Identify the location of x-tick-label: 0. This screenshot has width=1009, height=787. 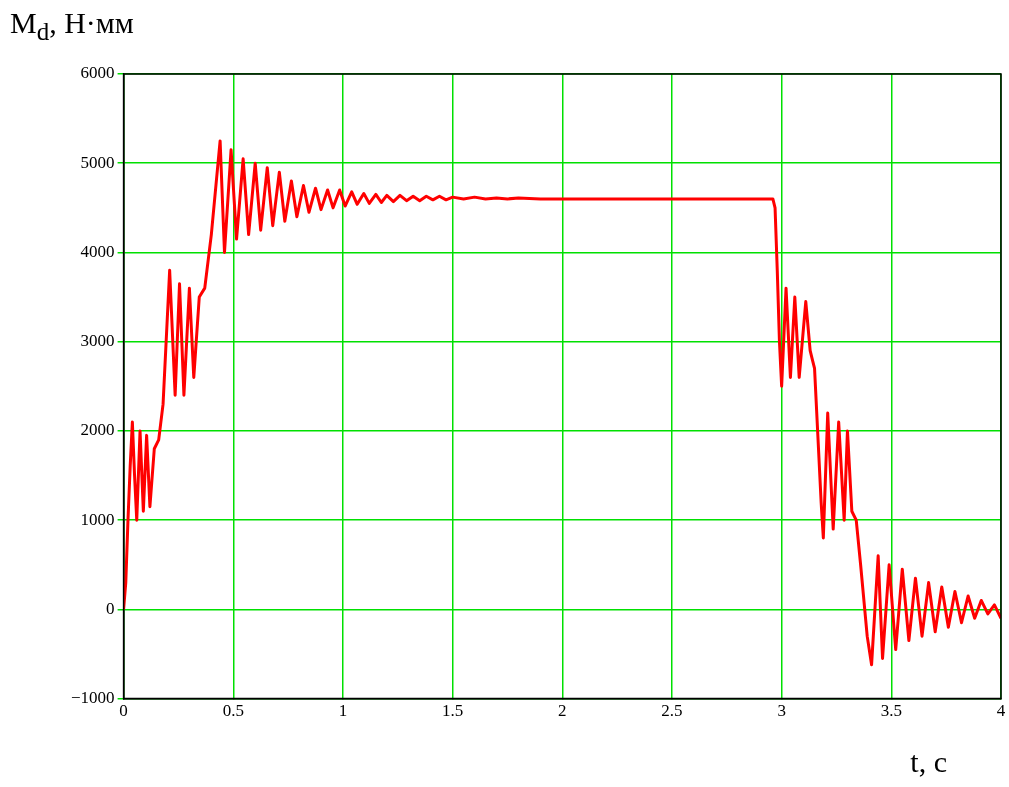
(123, 711).